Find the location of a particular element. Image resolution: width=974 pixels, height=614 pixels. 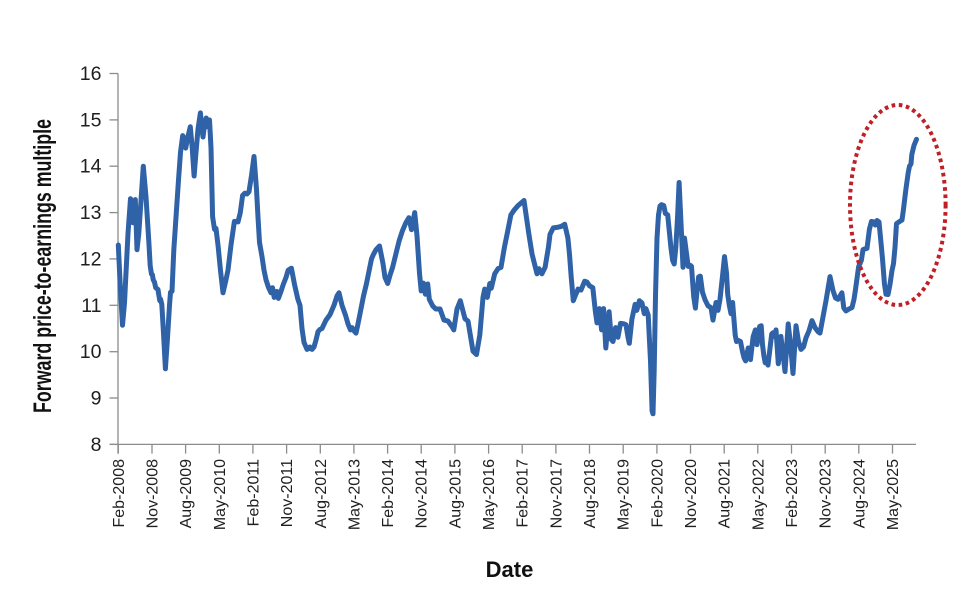

svg-text: 13 is located at coordinates (91, 213).